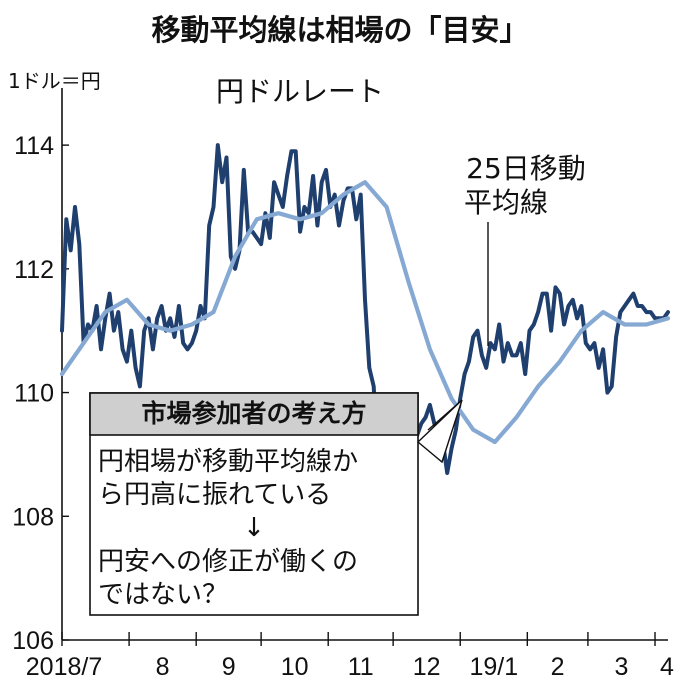 The image size is (680, 684). What do you see at coordinates (361, 667) in the screenshot?
I see `x-tick-label: 11` at bounding box center [361, 667].